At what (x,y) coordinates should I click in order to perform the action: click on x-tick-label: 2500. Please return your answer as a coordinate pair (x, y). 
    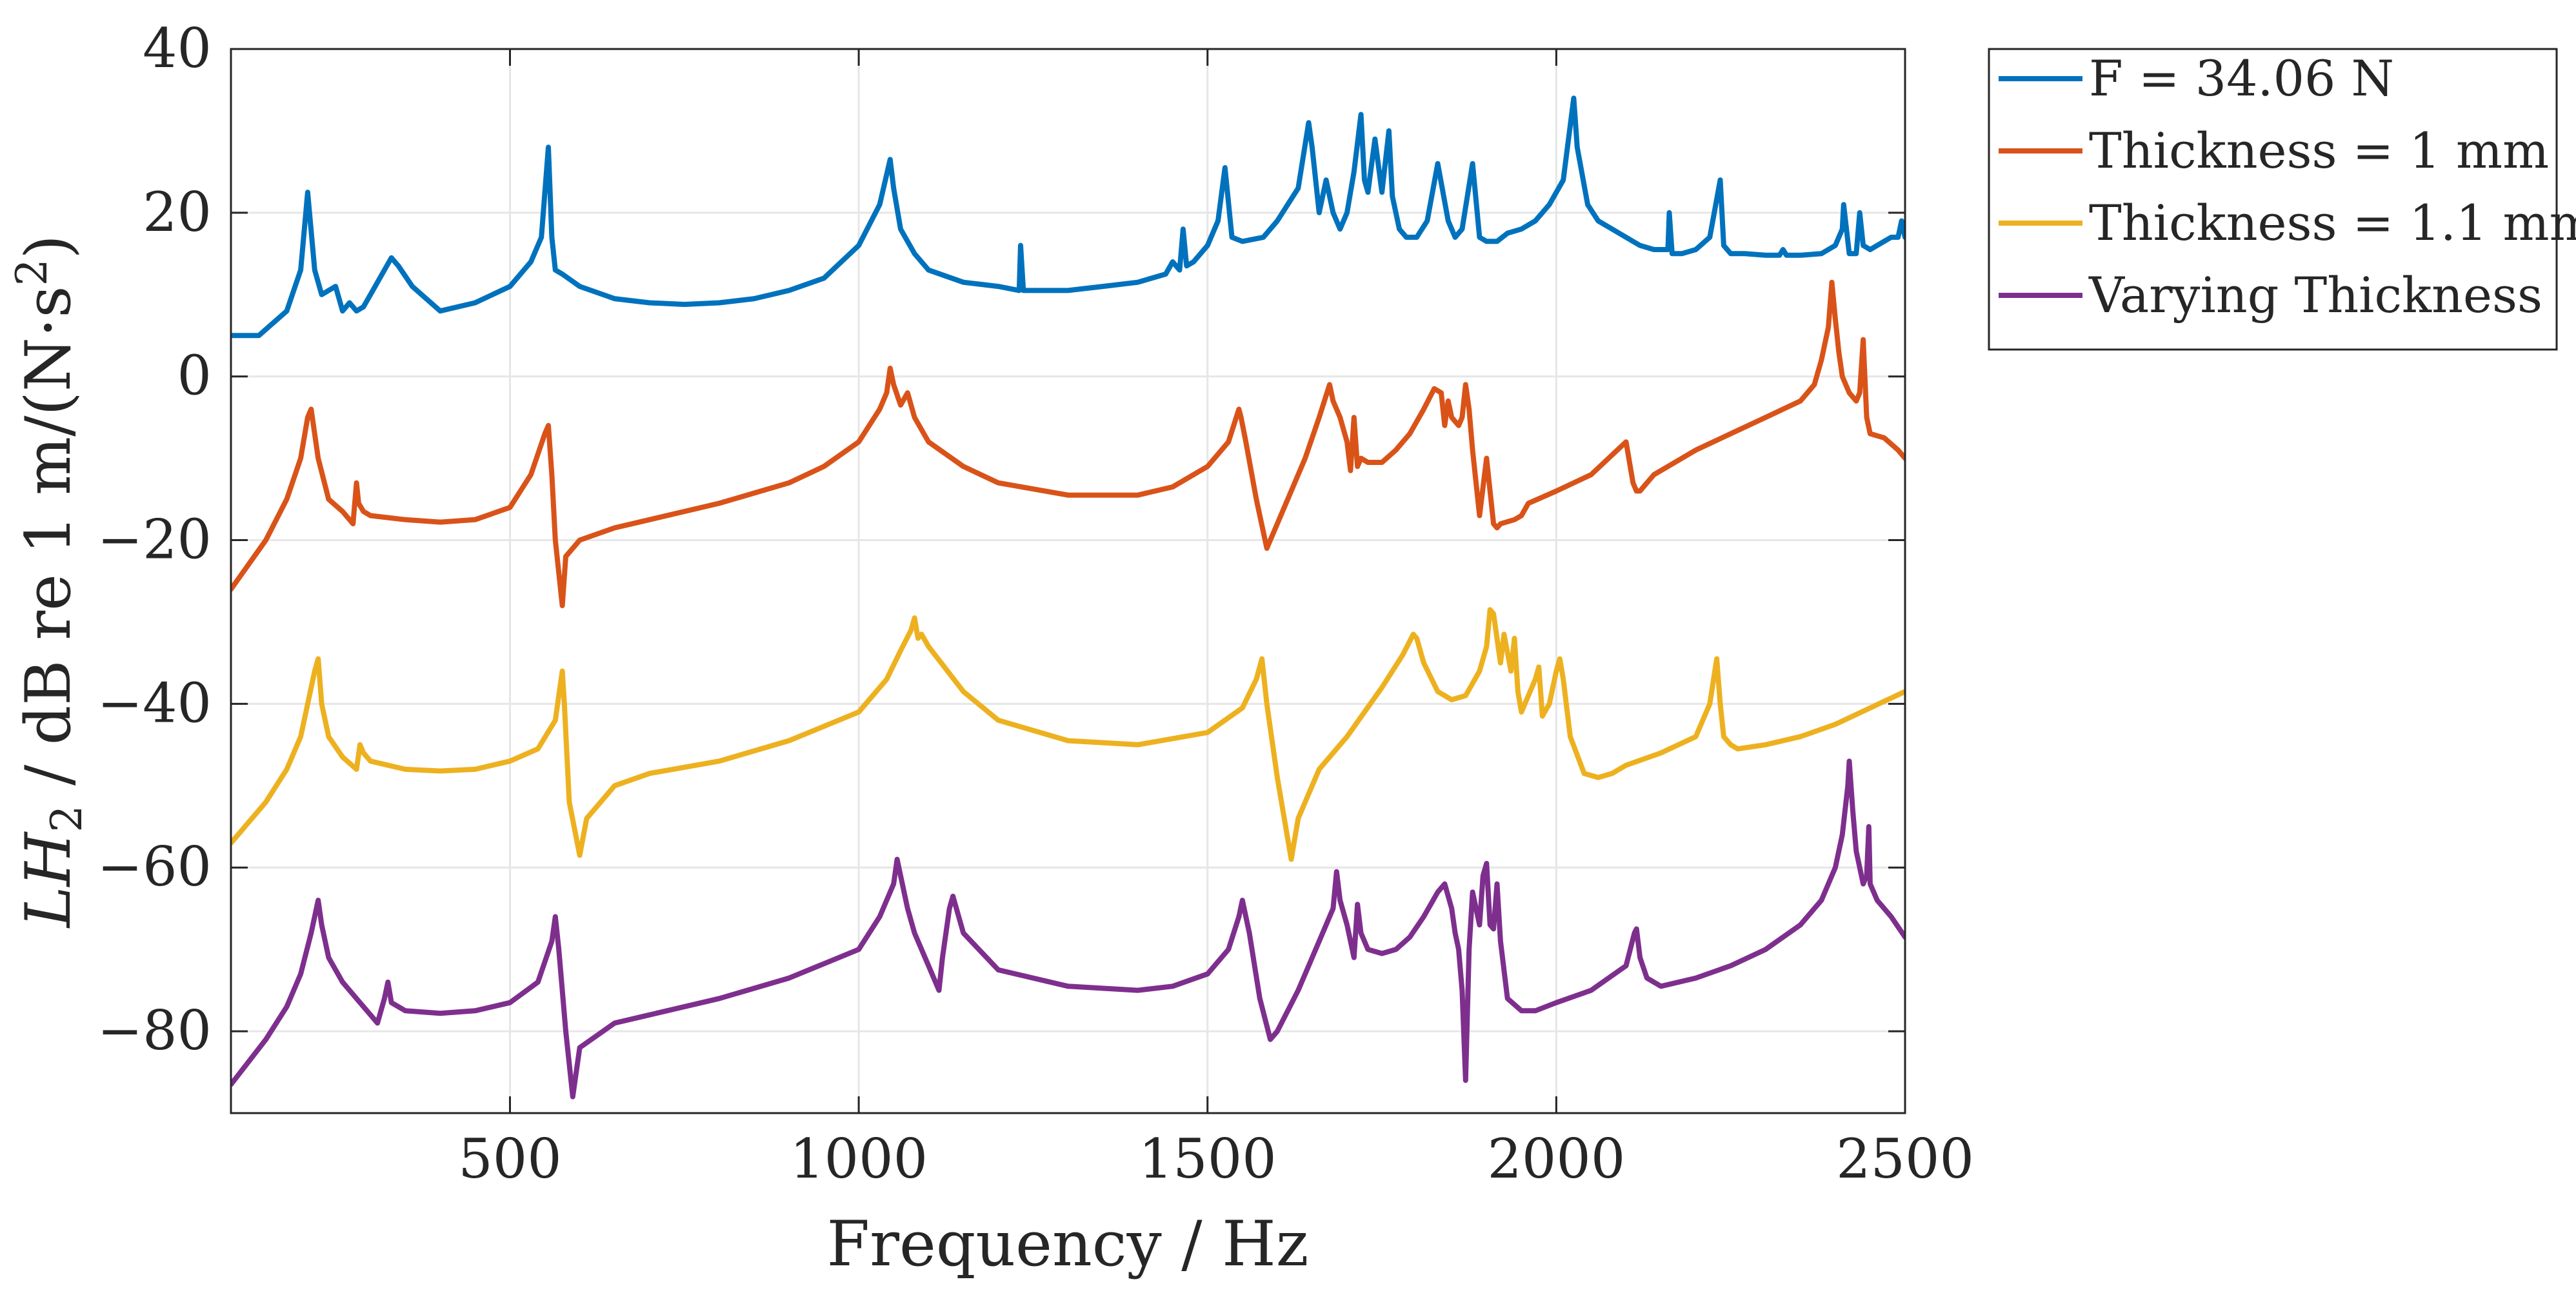
    Looking at the image, I should click on (1905, 1159).